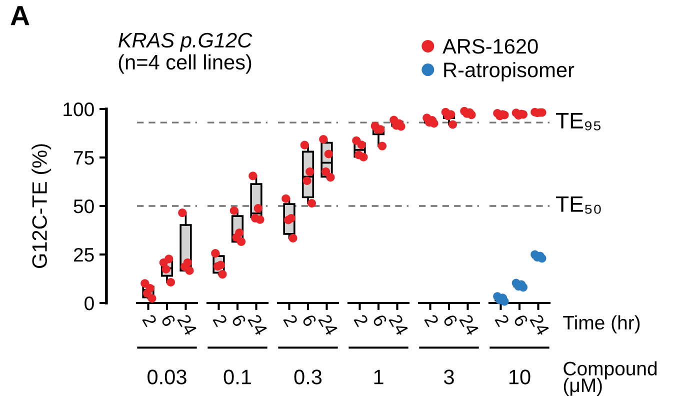 The height and width of the screenshot is (401, 698). What do you see at coordinates (509, 72) in the screenshot?
I see `legend-label: R-atropisomer` at bounding box center [509, 72].